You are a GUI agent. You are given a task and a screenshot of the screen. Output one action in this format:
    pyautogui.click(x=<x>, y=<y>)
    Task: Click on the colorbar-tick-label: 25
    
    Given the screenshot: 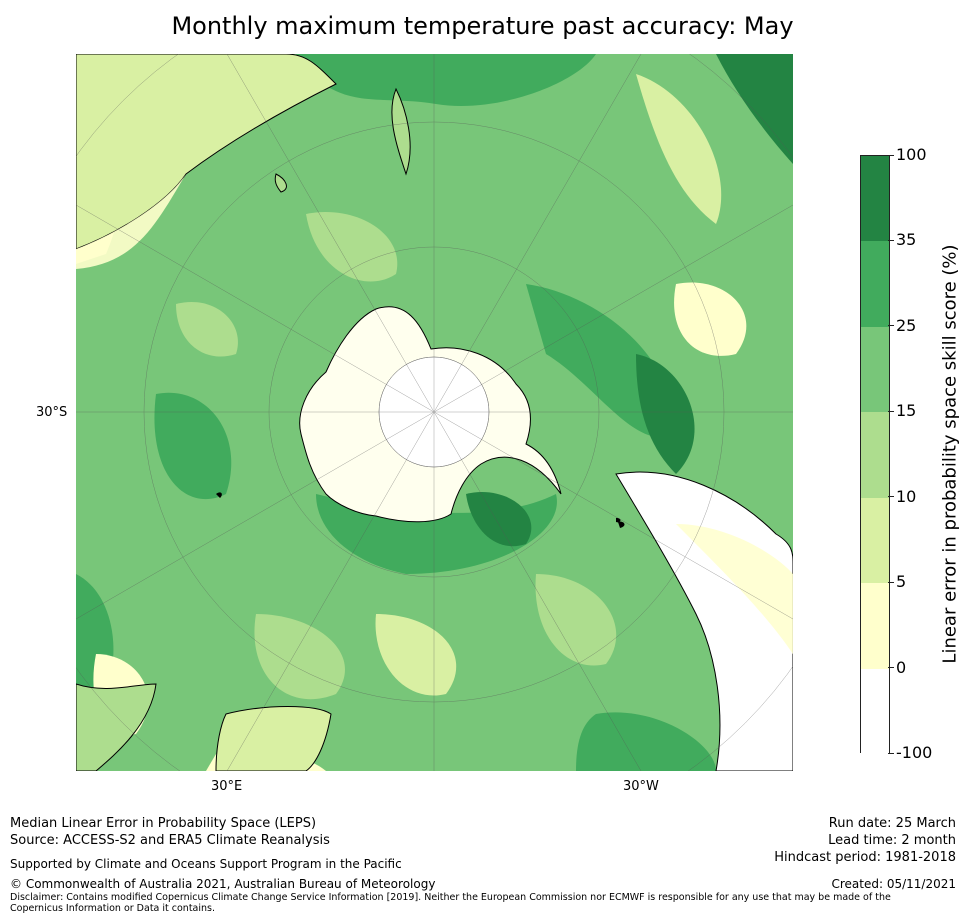 What is the action you would take?
    pyautogui.click(x=906, y=325)
    